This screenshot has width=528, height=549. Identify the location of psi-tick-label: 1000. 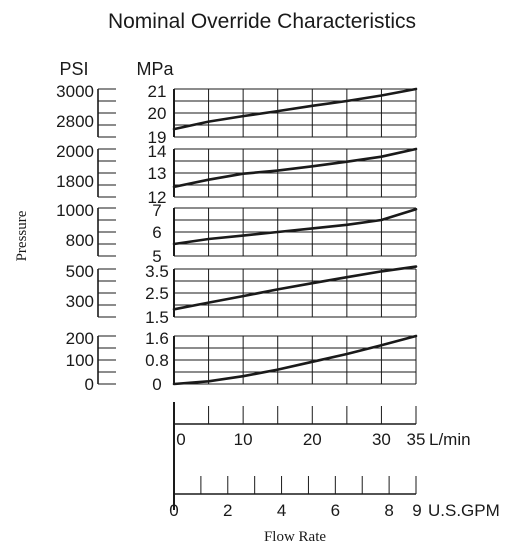
(75, 210).